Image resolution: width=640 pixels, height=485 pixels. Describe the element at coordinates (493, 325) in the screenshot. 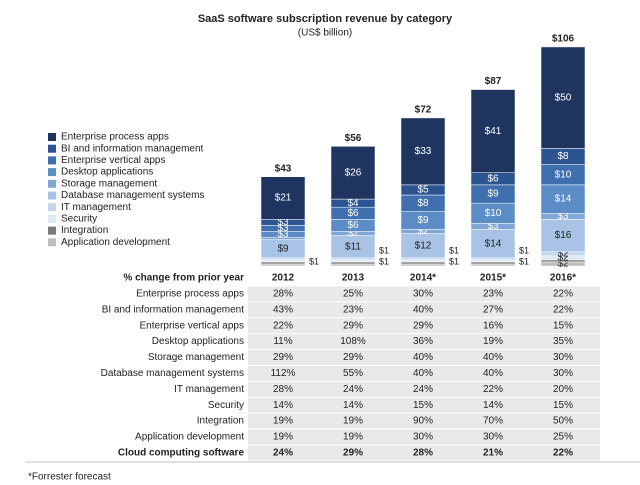

I see `table-cell: 16%` at that location.